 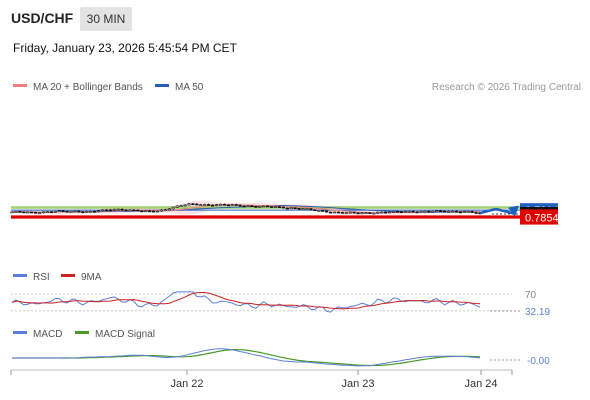 I want to click on x-axis: Jan 22 Jan 23 Jan 24, so click(x=261, y=380).